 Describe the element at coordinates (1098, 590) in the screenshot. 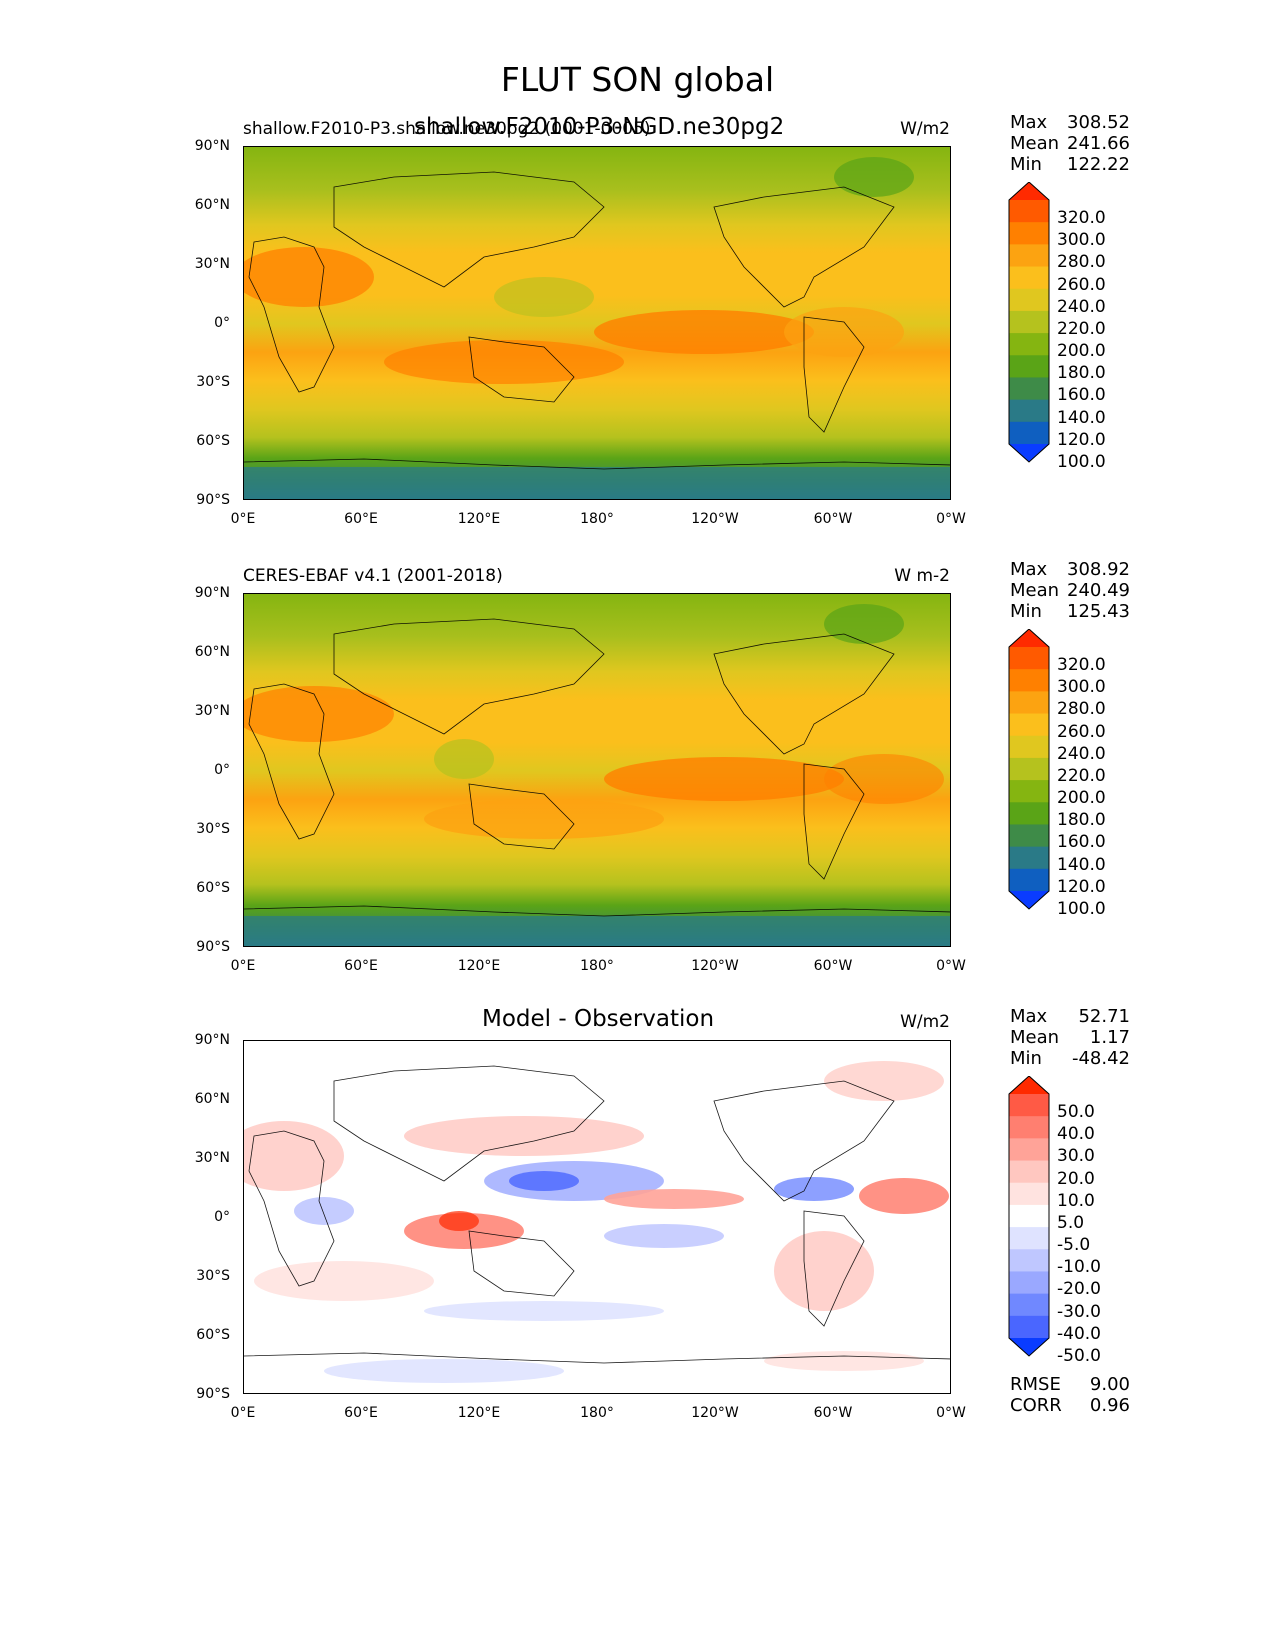

I see `stat-value: 240.49` at that location.